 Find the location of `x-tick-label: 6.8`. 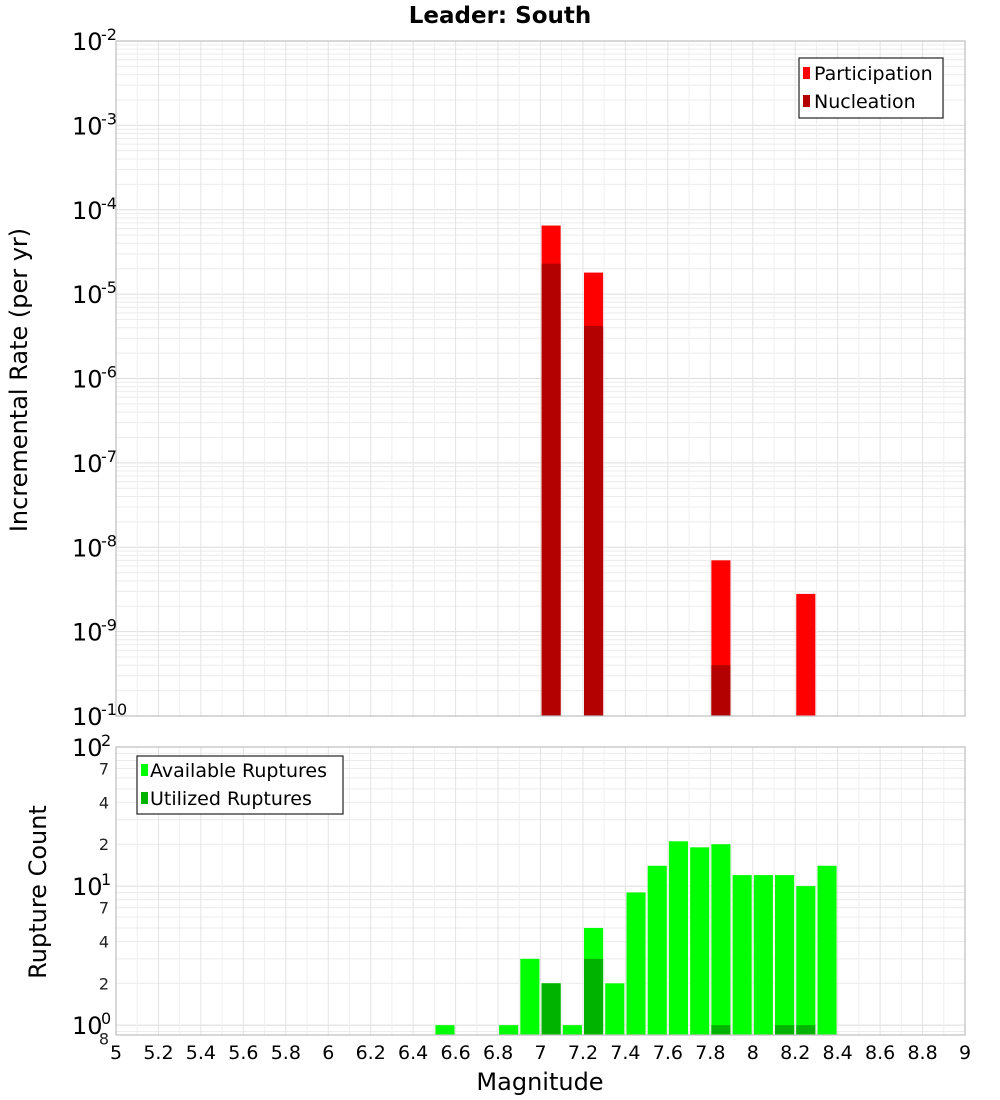

x-tick-label: 6.8 is located at coordinates (498, 1053).